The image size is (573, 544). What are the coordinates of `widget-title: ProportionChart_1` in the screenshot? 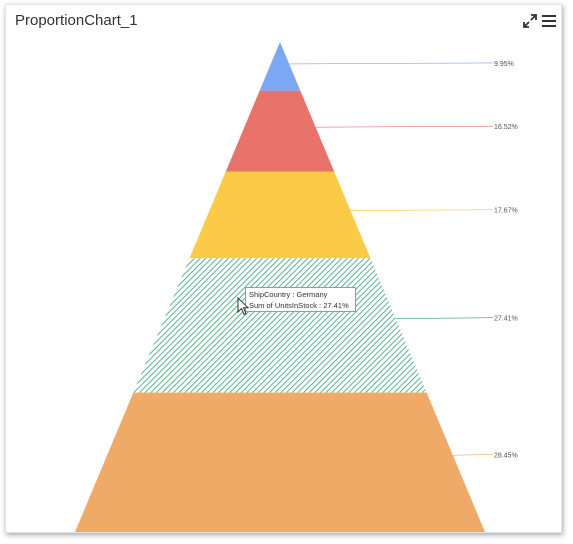 It's located at (76, 20).